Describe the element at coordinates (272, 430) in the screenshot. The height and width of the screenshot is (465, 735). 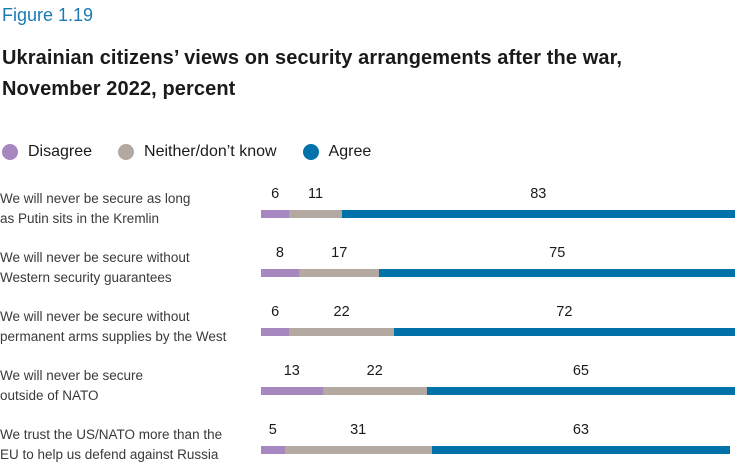
I see `value-label: 5` at that location.